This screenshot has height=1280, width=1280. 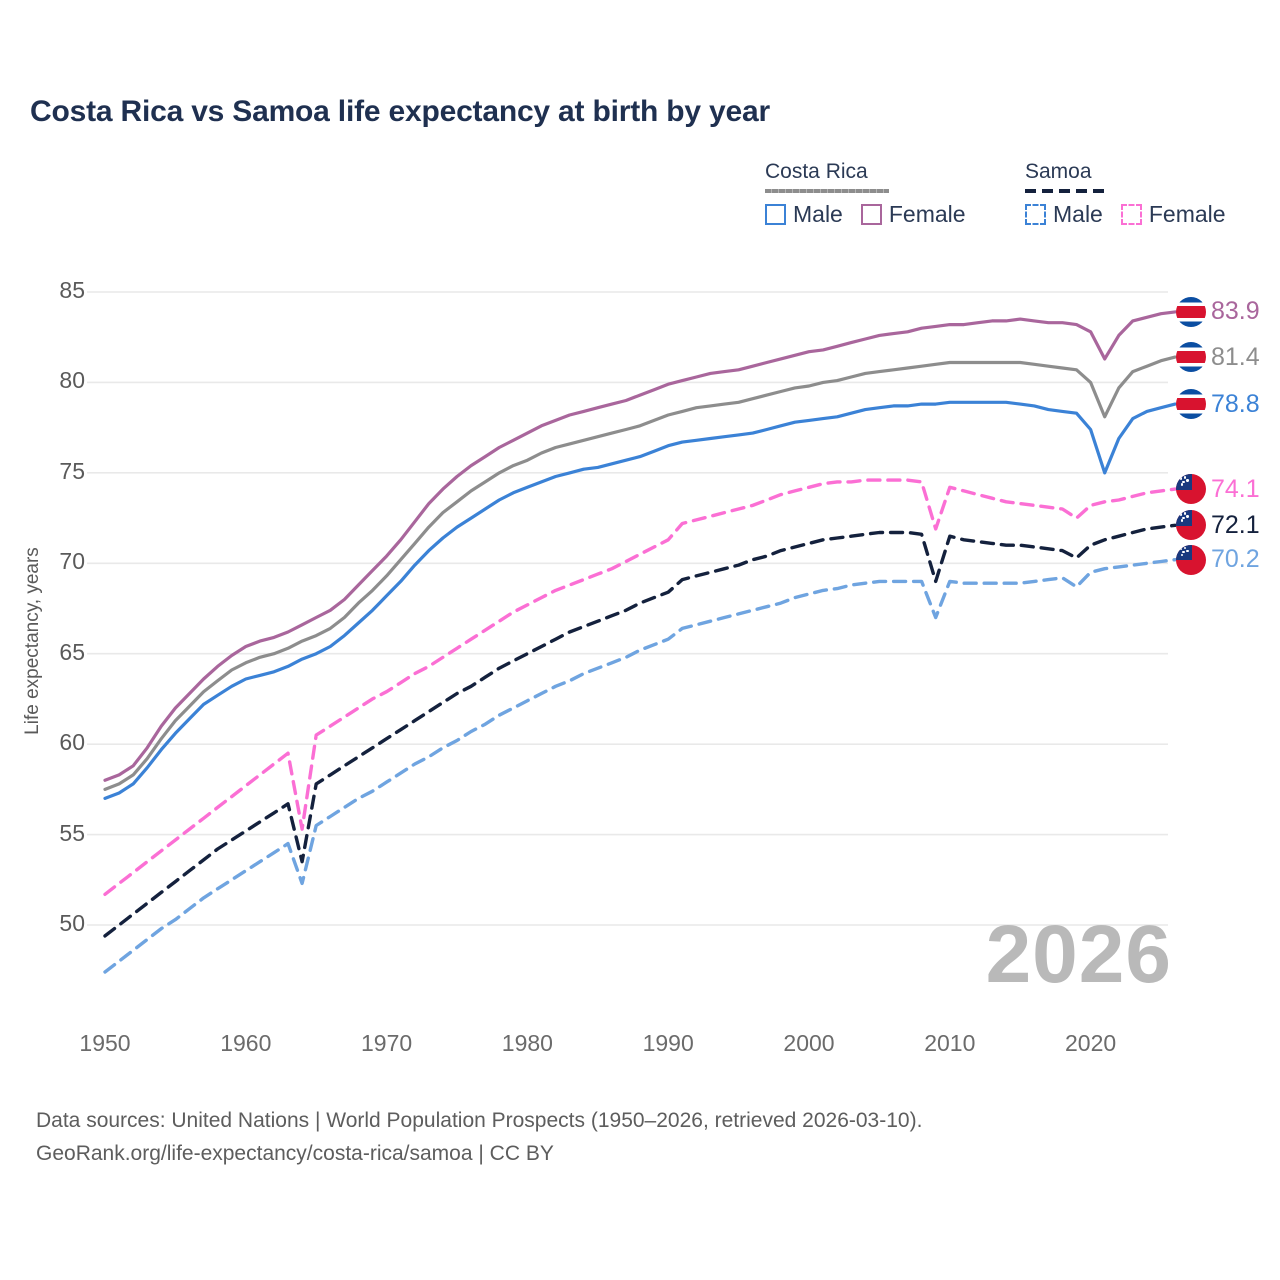 I want to click on y-axis-tick-label: 85, so click(x=72, y=290).